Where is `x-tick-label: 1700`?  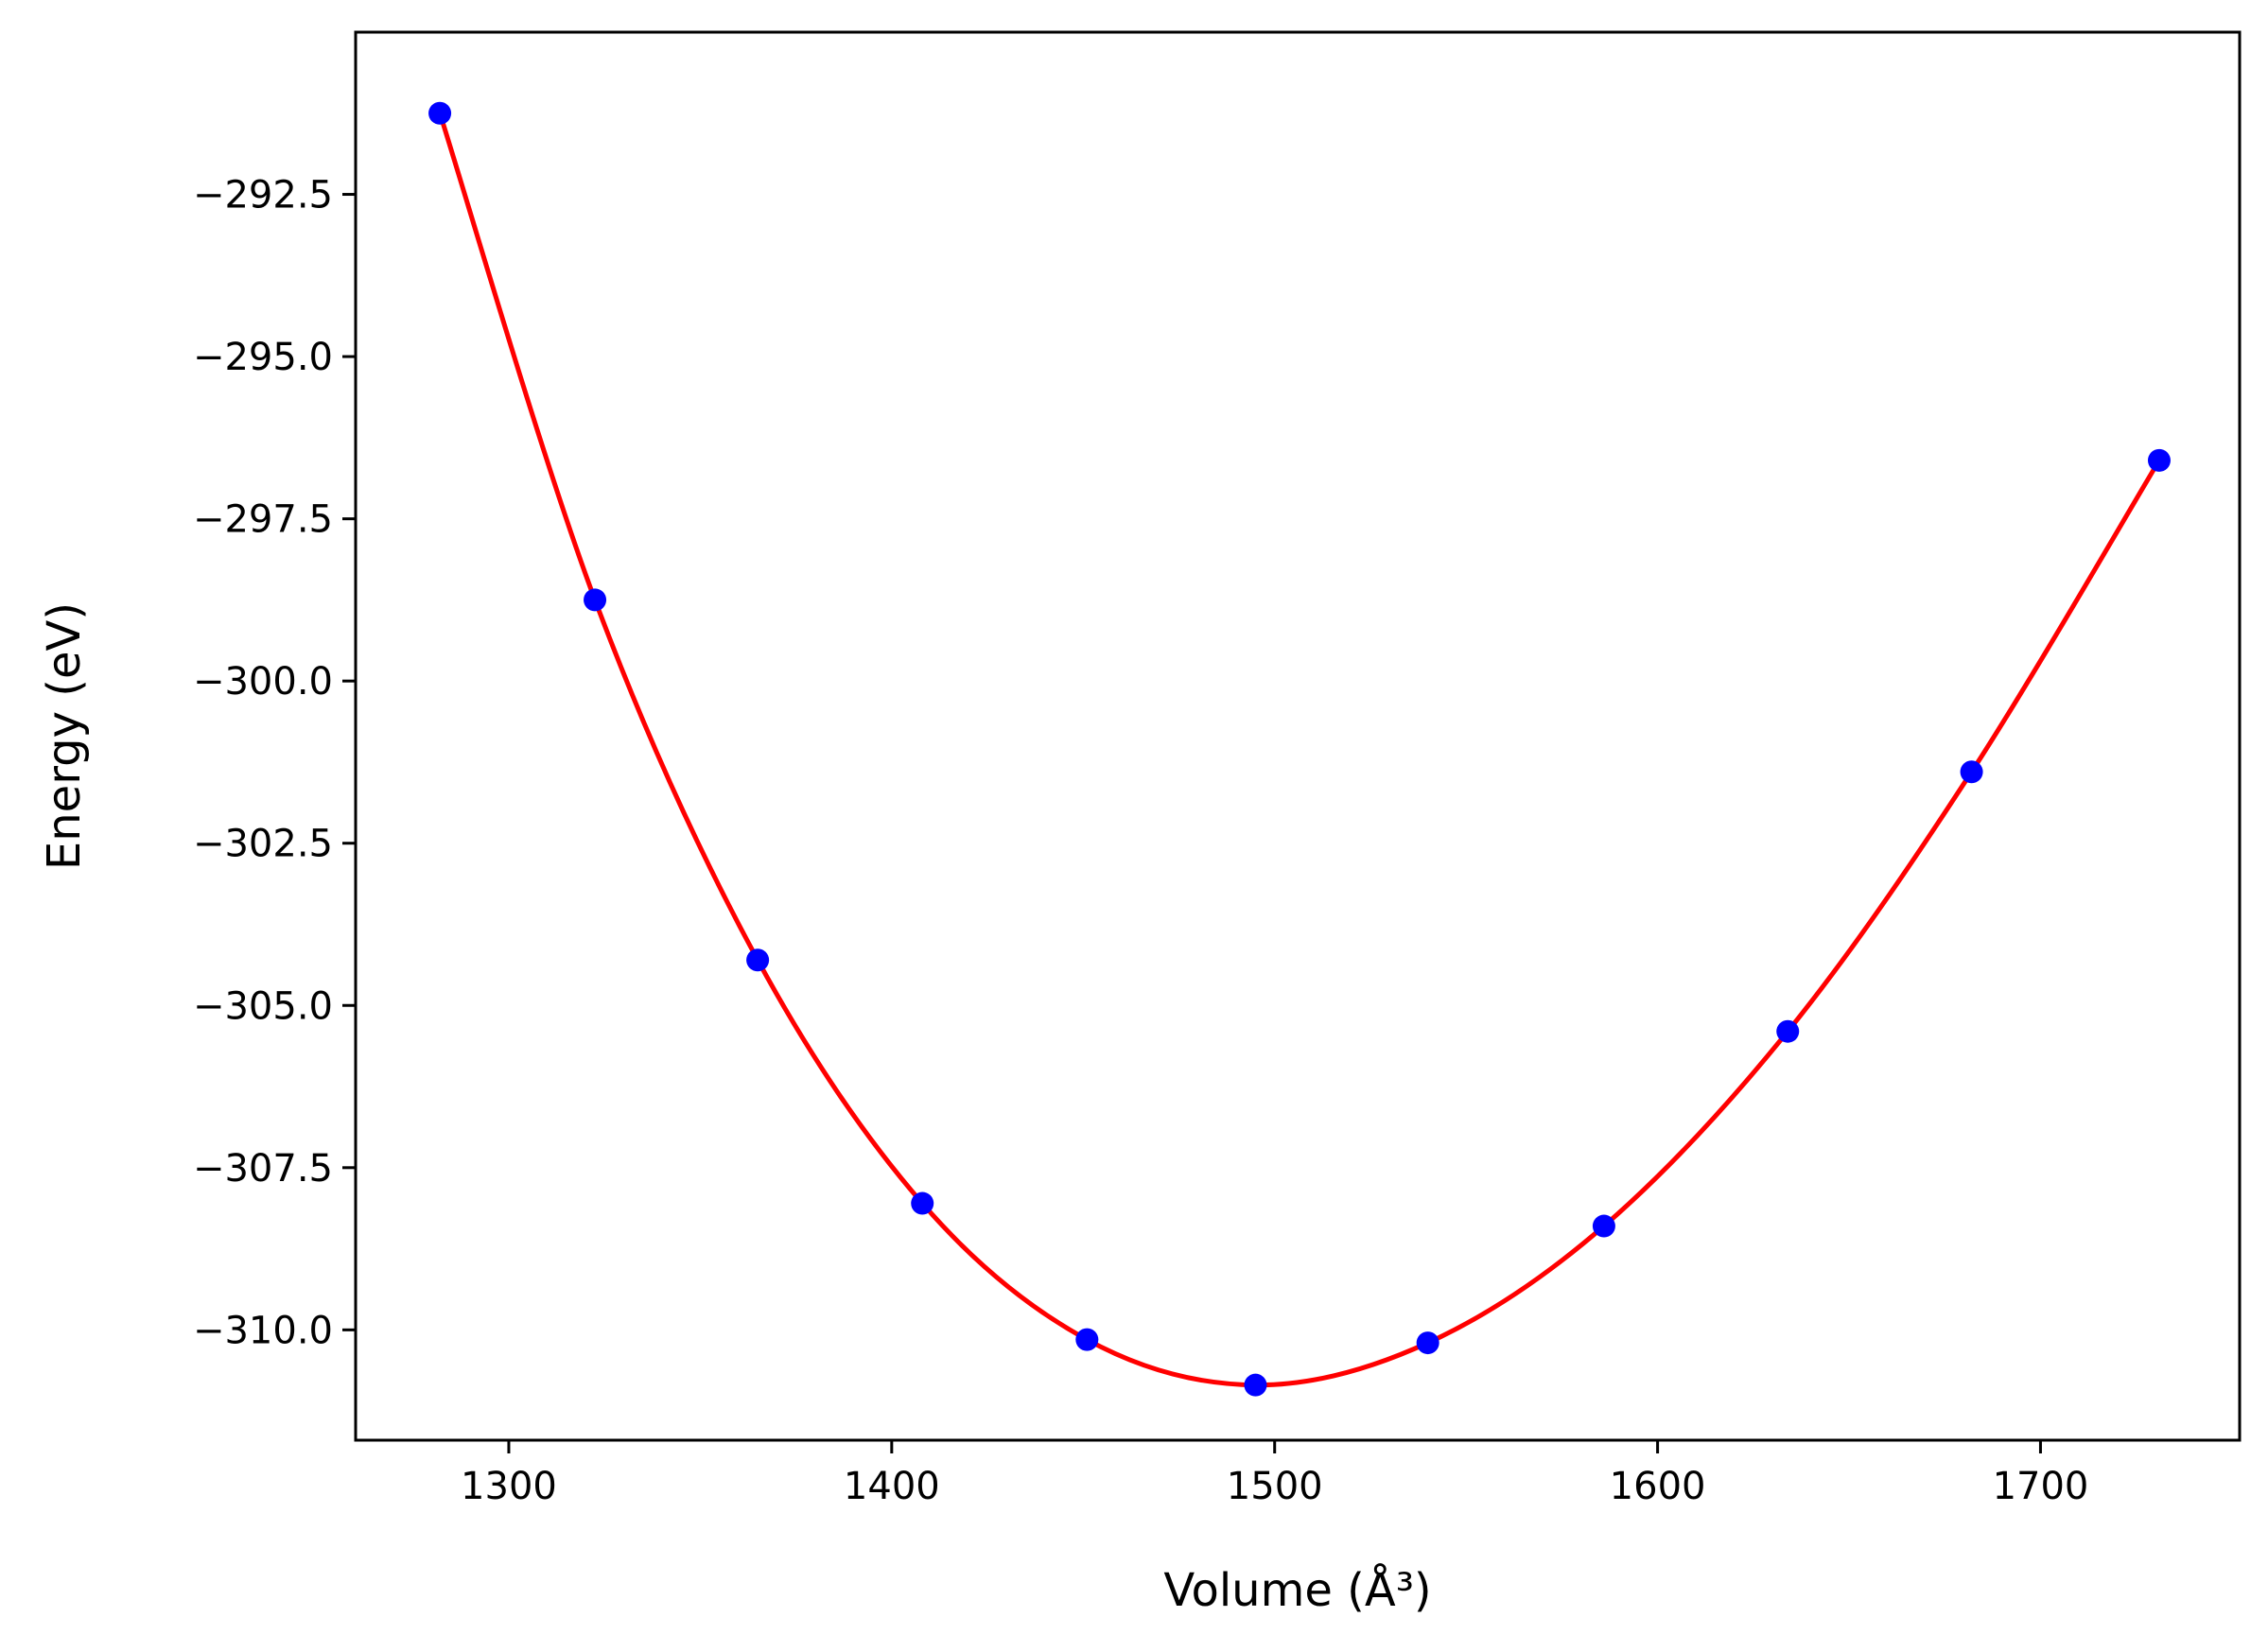 x-tick-label: 1700 is located at coordinates (2041, 1487).